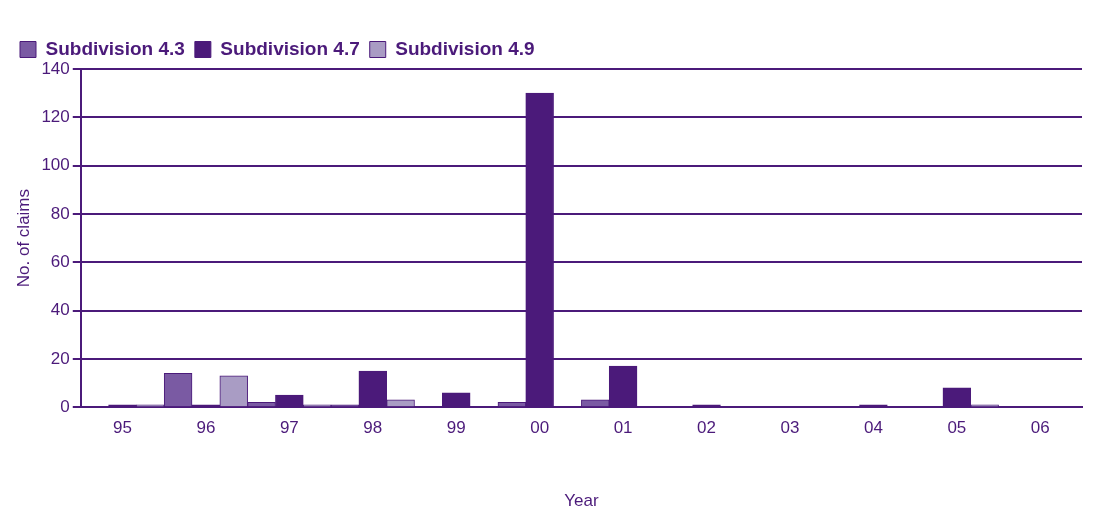  Describe the element at coordinates (206, 428) in the screenshot. I see `x-tick-label: 96` at that location.